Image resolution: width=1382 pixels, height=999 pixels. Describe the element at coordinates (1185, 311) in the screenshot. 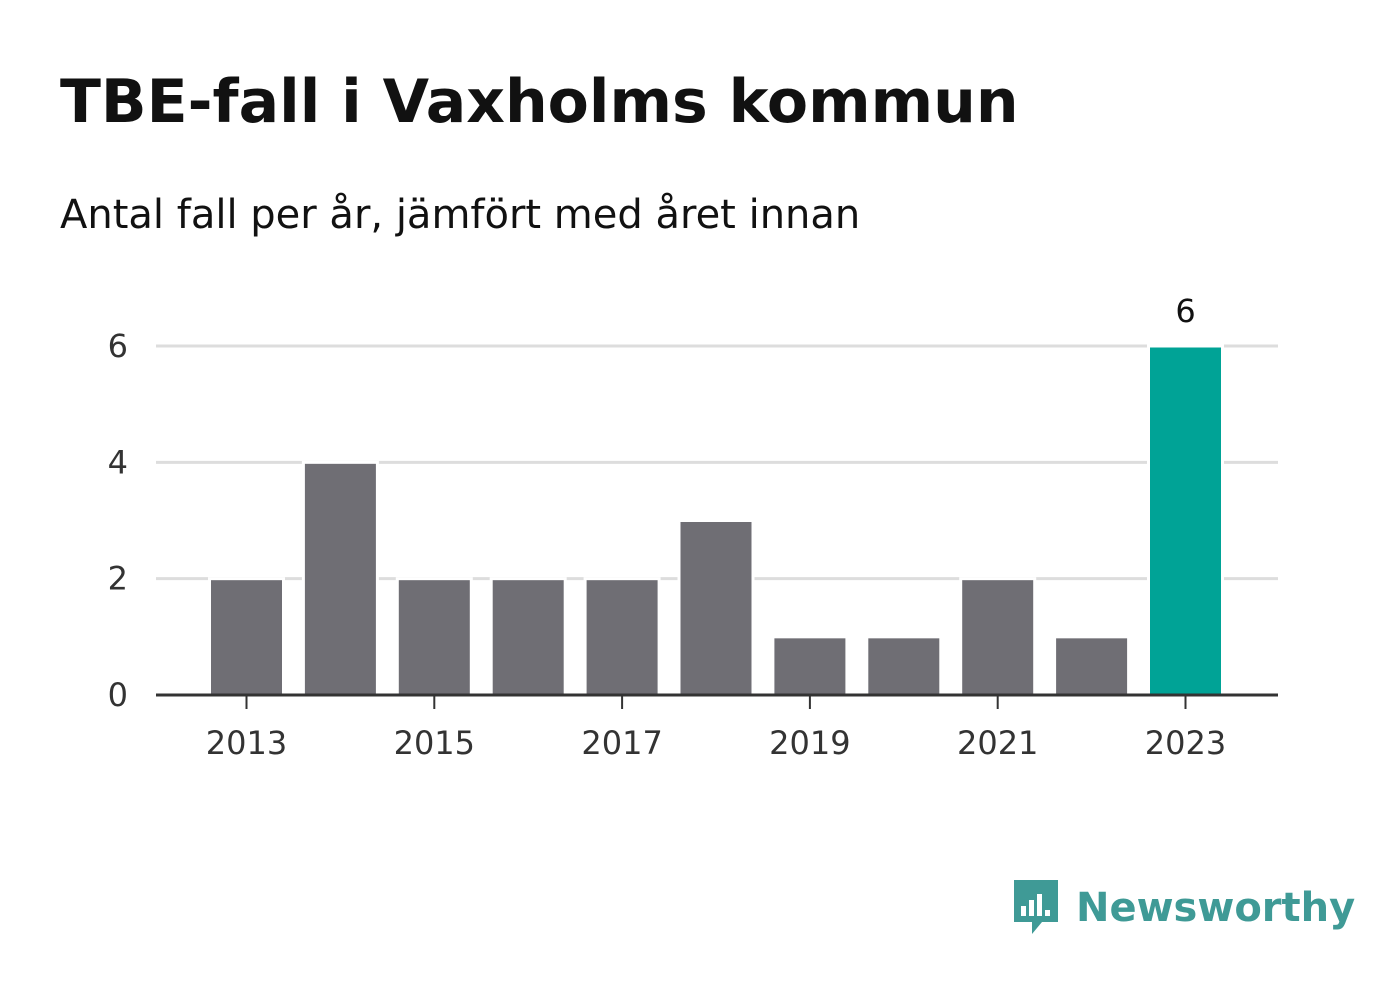

I see `data-label-2023: 6` at that location.